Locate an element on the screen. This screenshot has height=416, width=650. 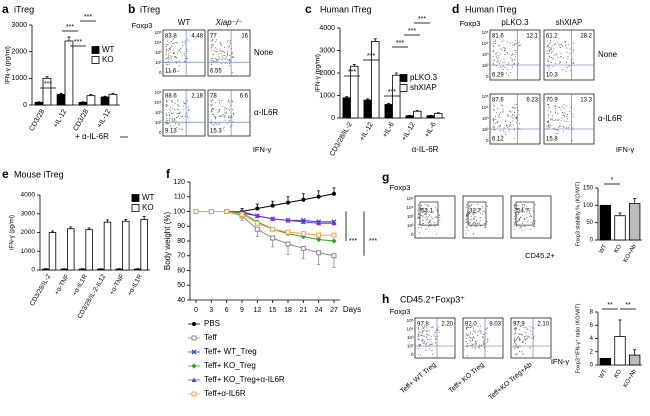
x-tick-label: KO is located at coordinates (619, 374).